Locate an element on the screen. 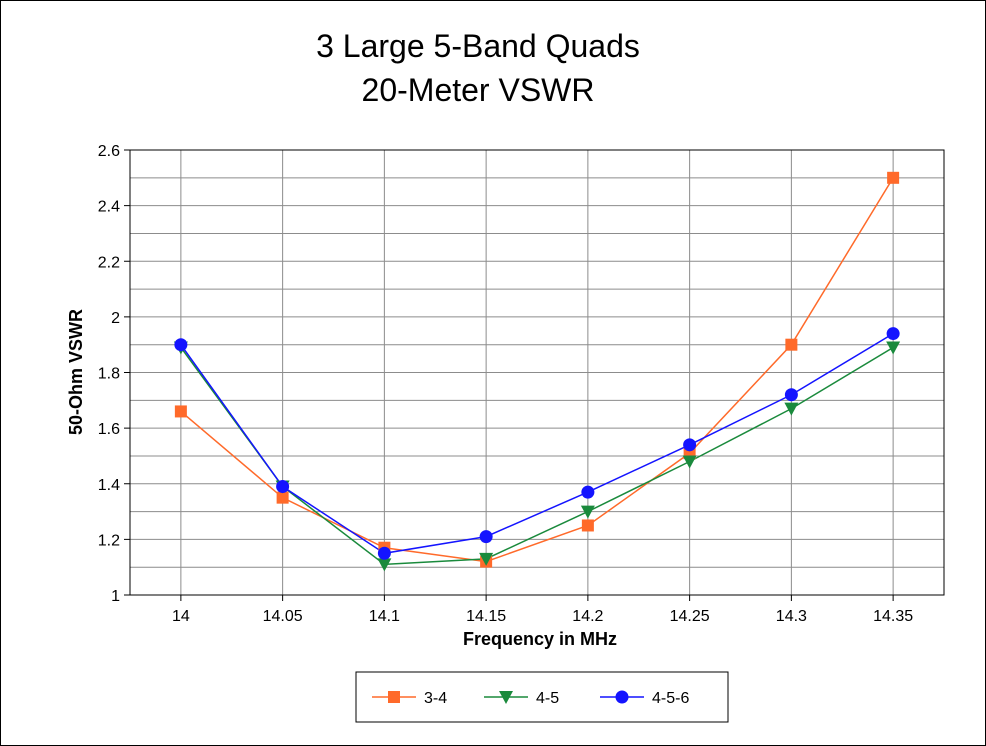  y-axis-title: 50-Ohm VSWR is located at coordinates (76, 372).